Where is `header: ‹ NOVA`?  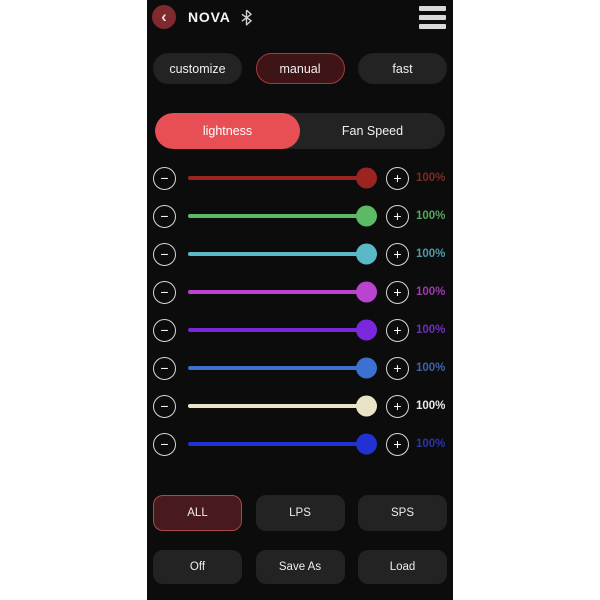
header: ‹ NOVA is located at coordinates (300, 16).